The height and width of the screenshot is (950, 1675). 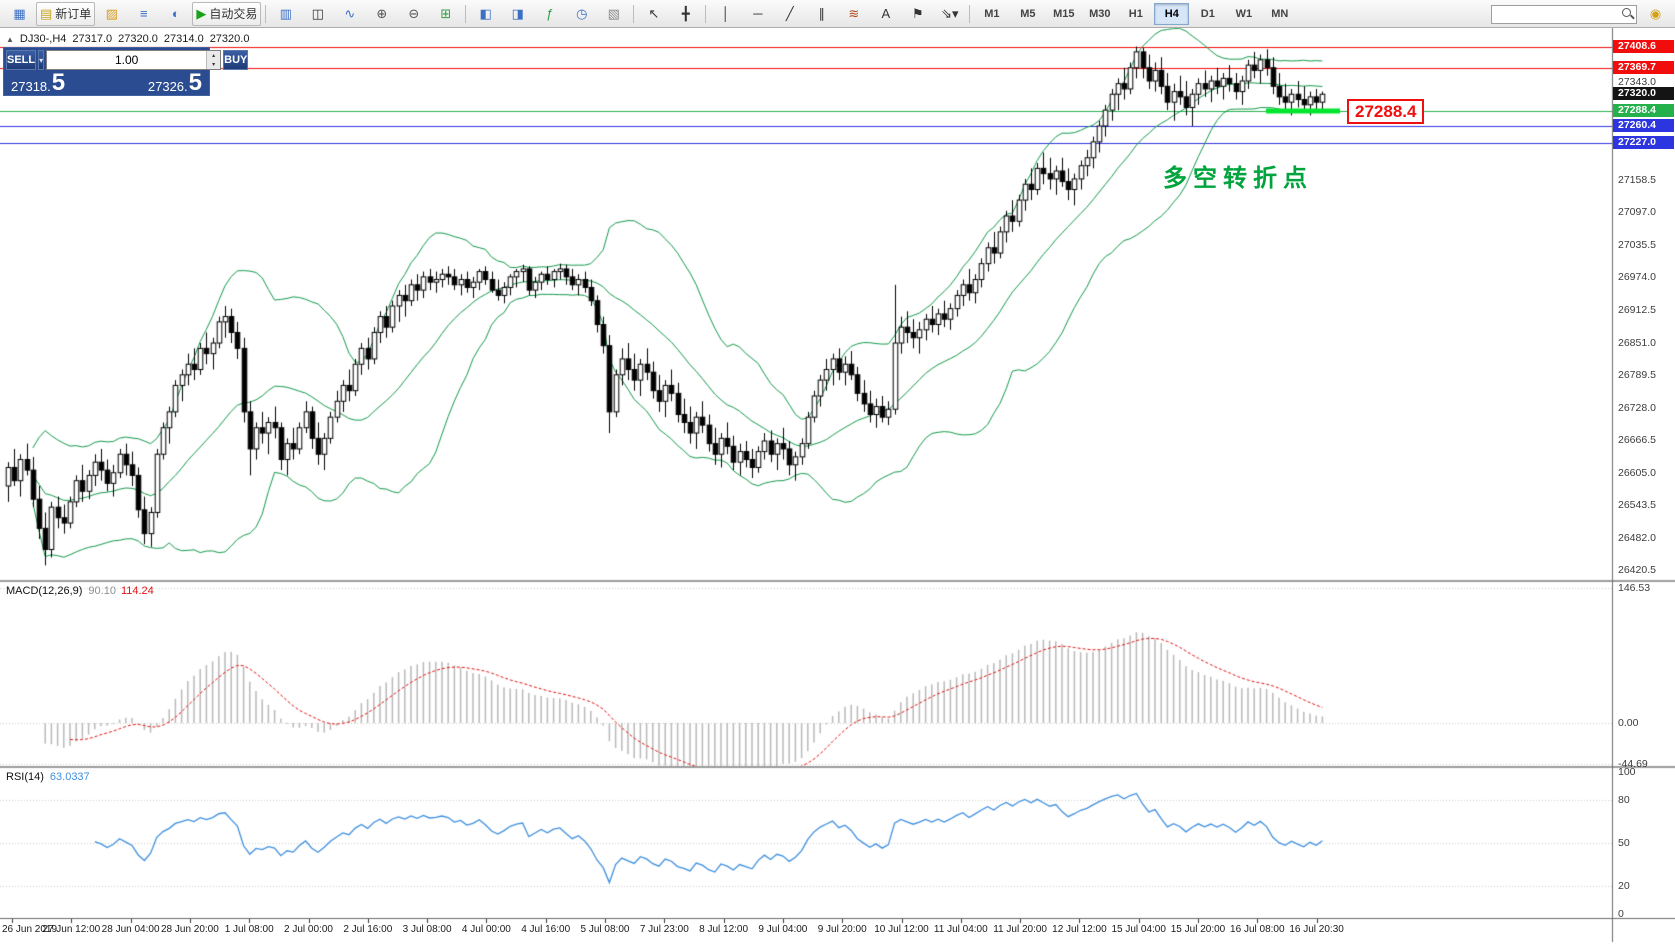 What do you see at coordinates (445, 14) in the screenshot?
I see `tile-windows-icon-button: ⊞` at bounding box center [445, 14].